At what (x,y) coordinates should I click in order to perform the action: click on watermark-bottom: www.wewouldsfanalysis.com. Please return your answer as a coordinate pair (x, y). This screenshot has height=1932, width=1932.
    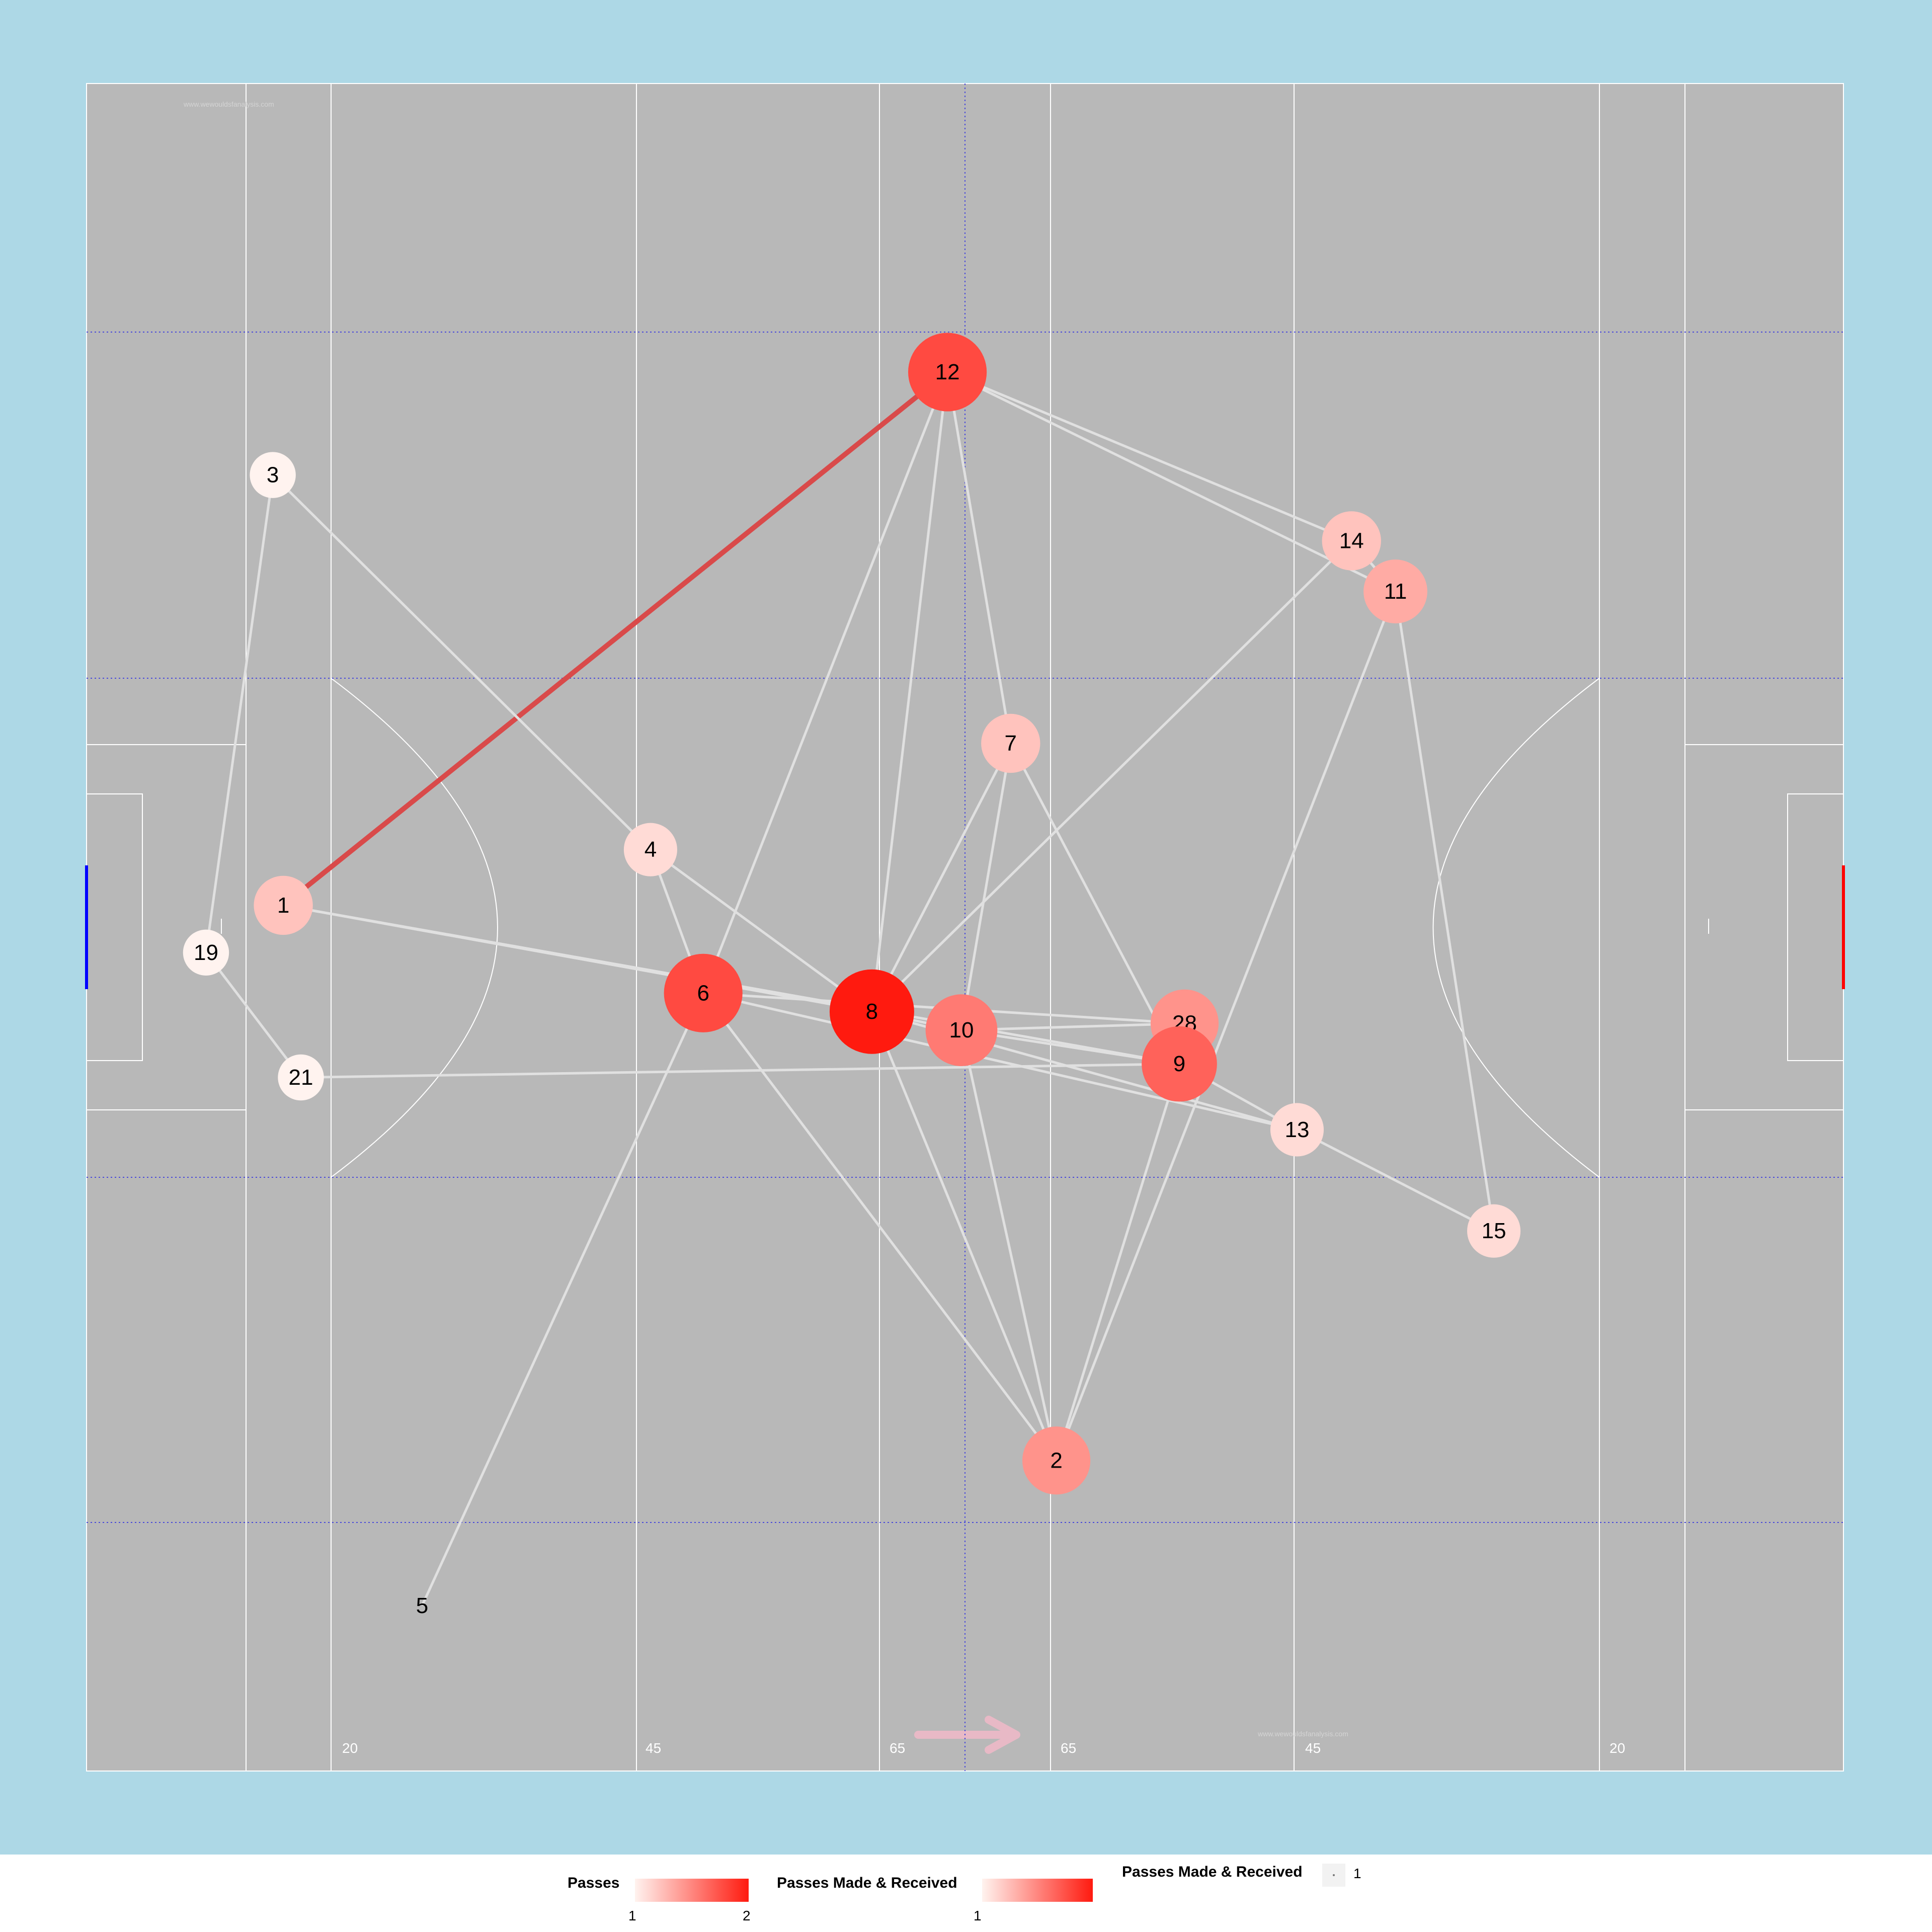
    Looking at the image, I should click on (1303, 1734).